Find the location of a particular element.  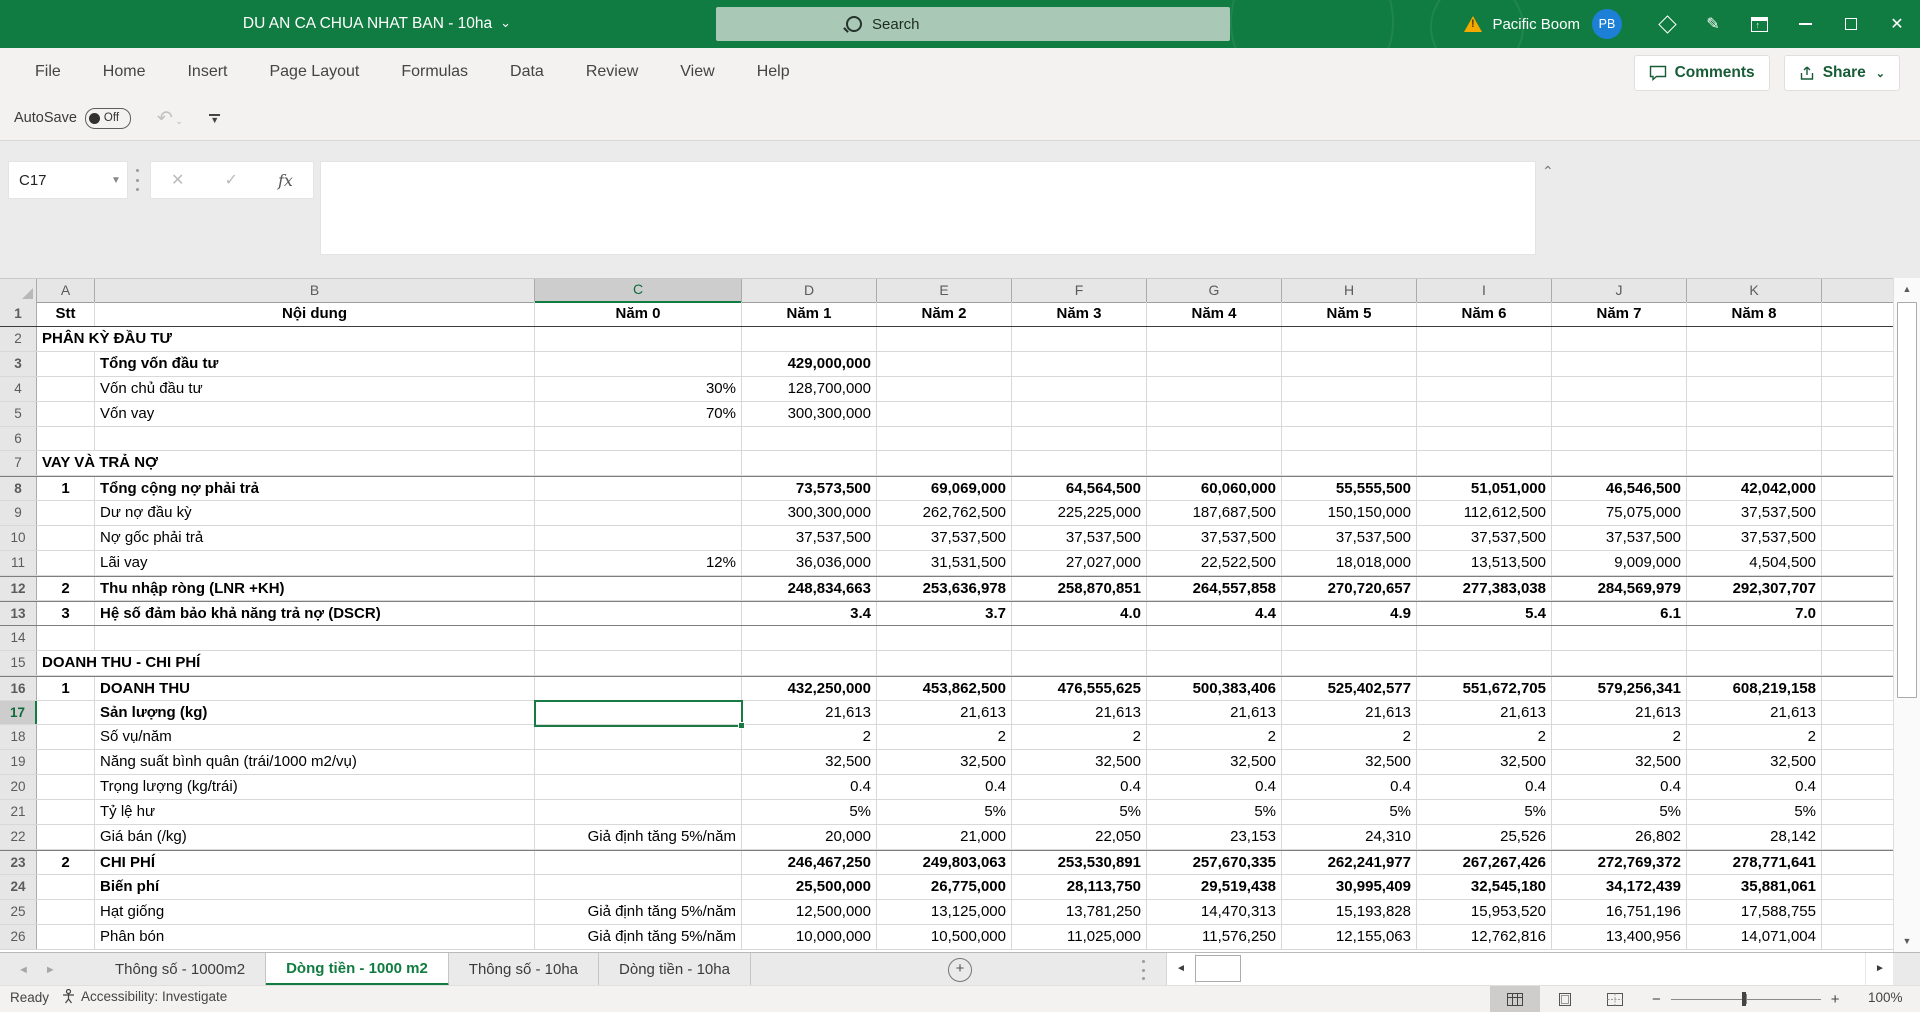

cell-H14 is located at coordinates (1349, 637).